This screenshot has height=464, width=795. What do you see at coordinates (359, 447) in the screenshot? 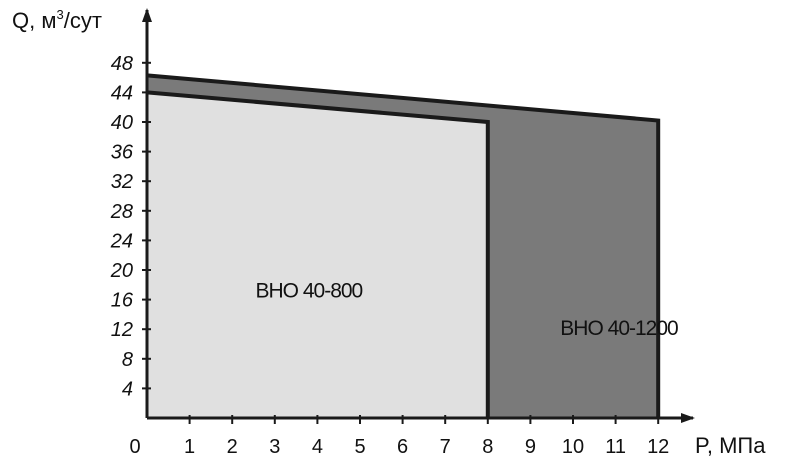
I see `x-tick-label: 5` at bounding box center [359, 447].